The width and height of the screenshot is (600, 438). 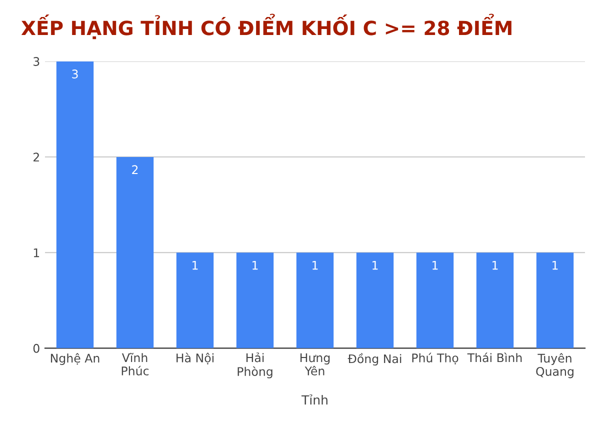 I want to click on x-tick-label: Hải Phòng, so click(x=255, y=365).